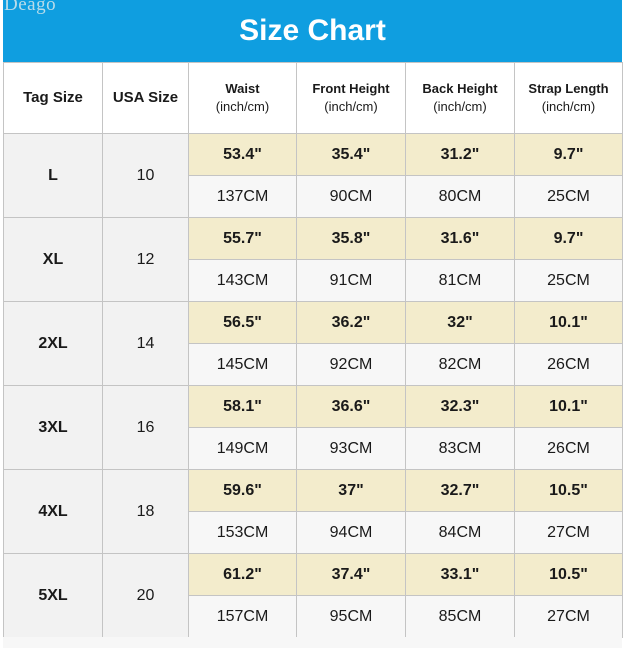 This screenshot has width=624, height=648. I want to click on table-row-inch: 2XL 14 56.5" 36.2" 32" 10.1", so click(313, 343).